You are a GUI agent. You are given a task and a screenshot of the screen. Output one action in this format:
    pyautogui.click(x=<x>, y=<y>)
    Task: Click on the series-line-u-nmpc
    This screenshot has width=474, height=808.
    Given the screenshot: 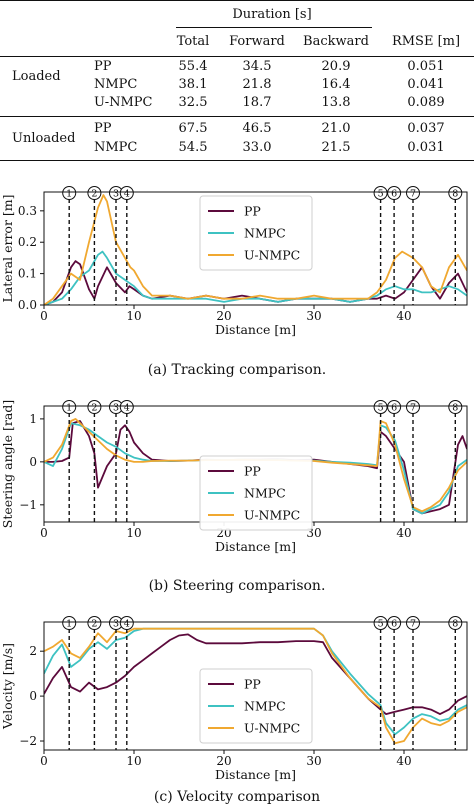 What is the action you would take?
    pyautogui.click(x=255, y=249)
    